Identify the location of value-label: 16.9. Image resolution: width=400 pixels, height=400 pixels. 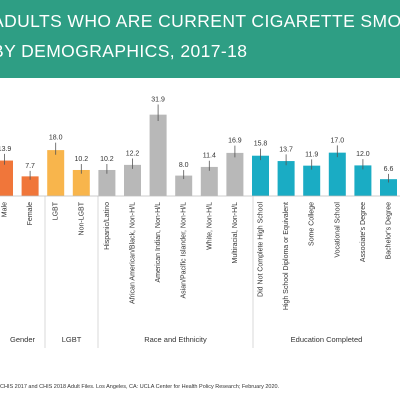
(235, 141).